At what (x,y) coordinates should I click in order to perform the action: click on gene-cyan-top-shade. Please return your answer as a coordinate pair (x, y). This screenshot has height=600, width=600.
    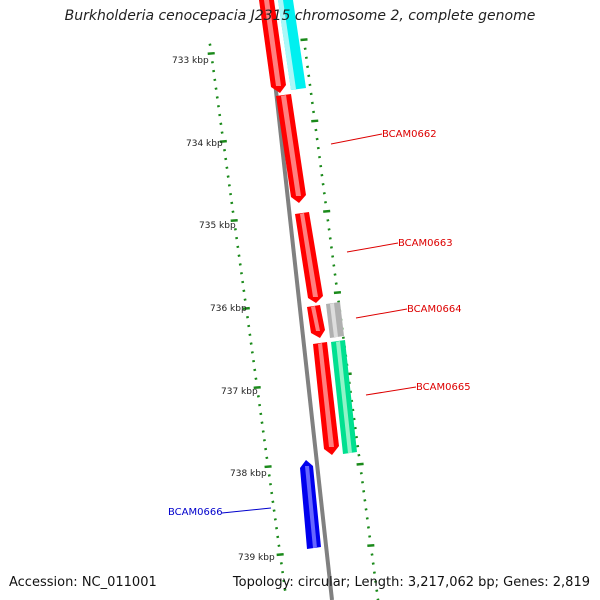
    Looking at the image, I should click on (287, 45).